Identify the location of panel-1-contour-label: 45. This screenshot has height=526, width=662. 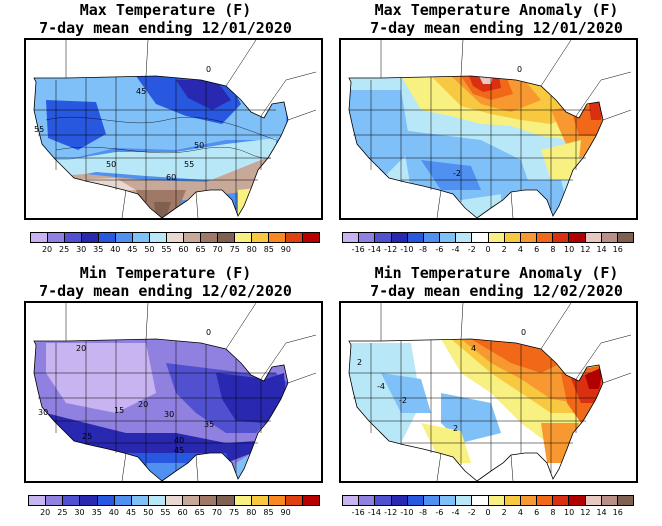
(141, 91).